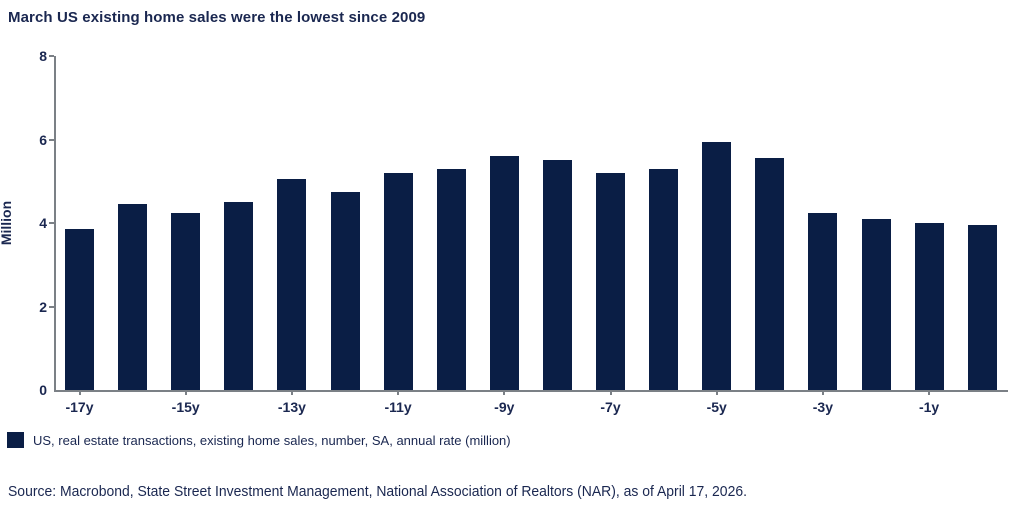 The image size is (1024, 512). What do you see at coordinates (15, 440) in the screenshot?
I see `legend-swatch` at bounding box center [15, 440].